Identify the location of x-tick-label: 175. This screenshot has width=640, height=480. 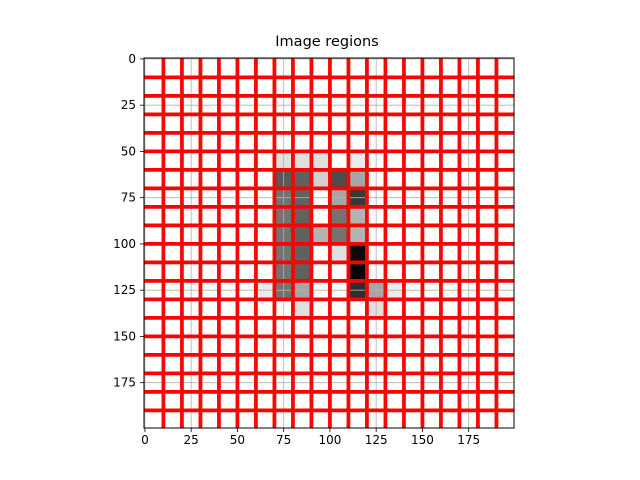
(468, 440).